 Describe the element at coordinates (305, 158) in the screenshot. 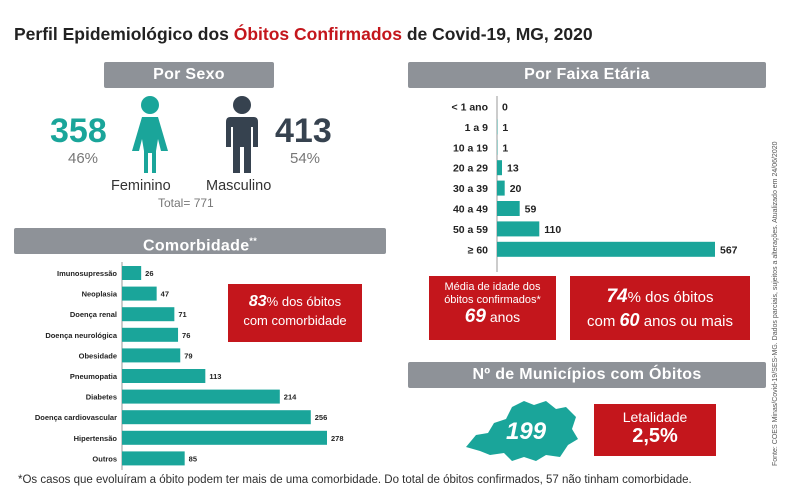

I see `masculino-pct: 54%` at that location.